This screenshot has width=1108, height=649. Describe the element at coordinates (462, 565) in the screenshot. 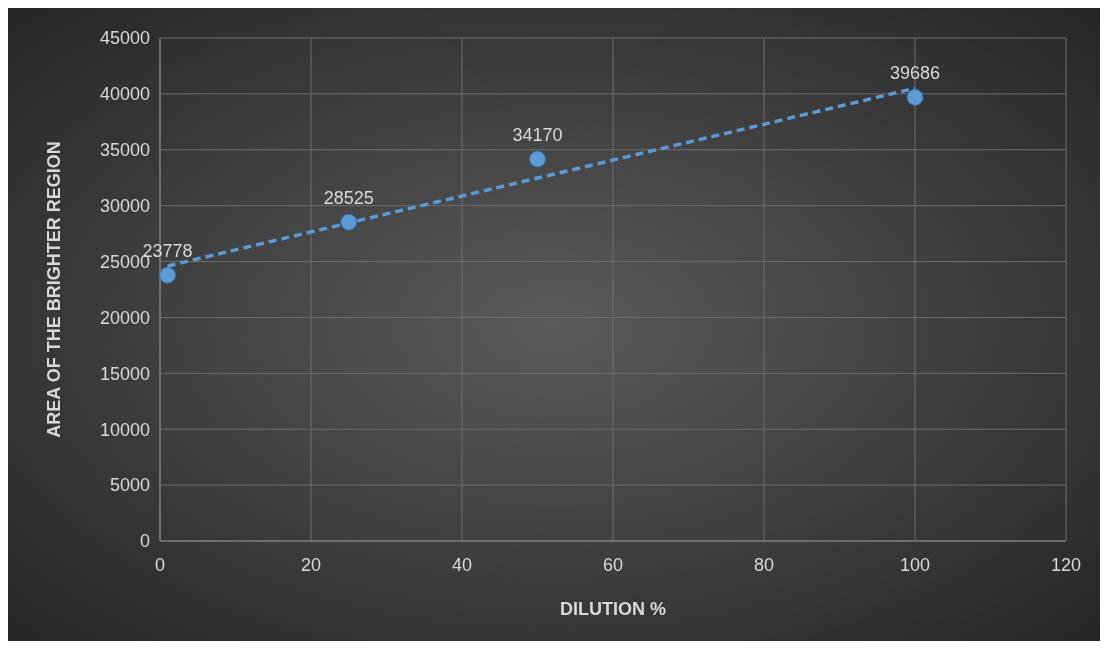

I see `x-tick-label: 40` at that location.